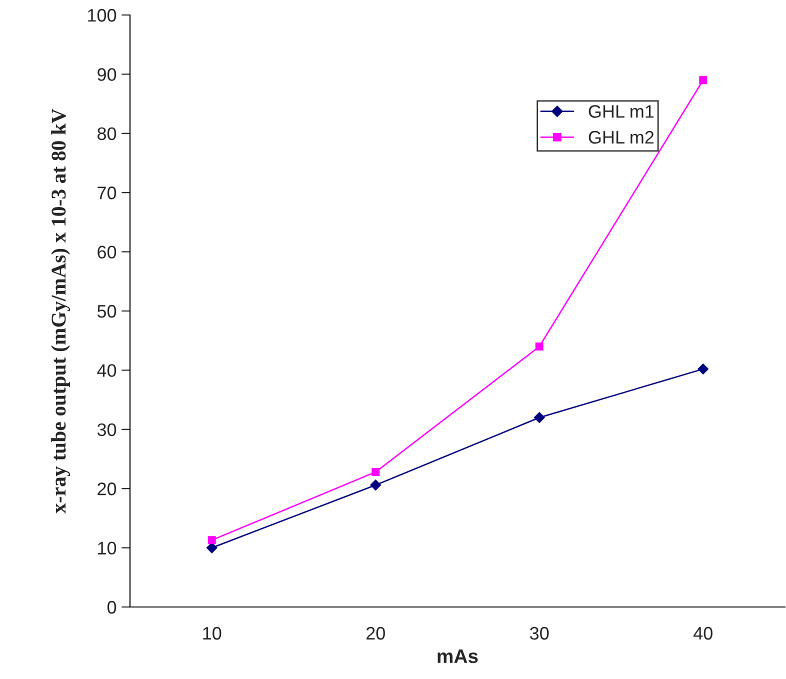 This screenshot has height=679, width=786. What do you see at coordinates (111, 607) in the screenshot?
I see `y-tick-label: 0` at bounding box center [111, 607].